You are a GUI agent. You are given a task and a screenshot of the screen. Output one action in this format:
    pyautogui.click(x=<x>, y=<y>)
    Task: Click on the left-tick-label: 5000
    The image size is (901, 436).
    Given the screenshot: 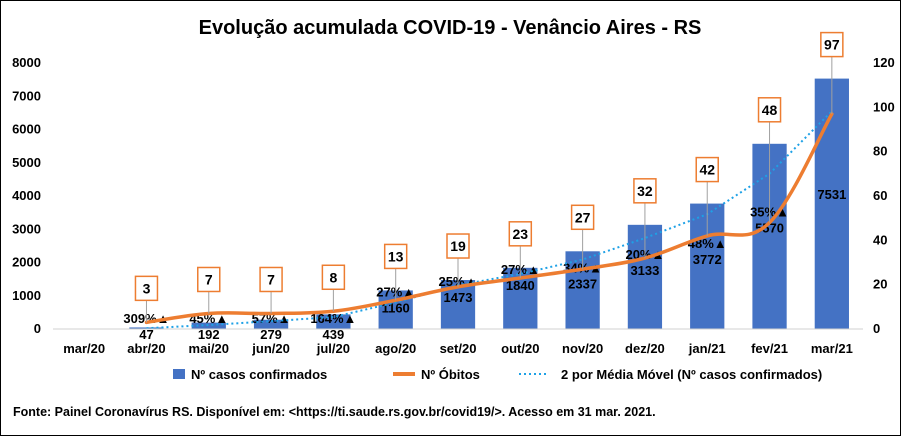 What is the action you would take?
    pyautogui.click(x=26, y=162)
    